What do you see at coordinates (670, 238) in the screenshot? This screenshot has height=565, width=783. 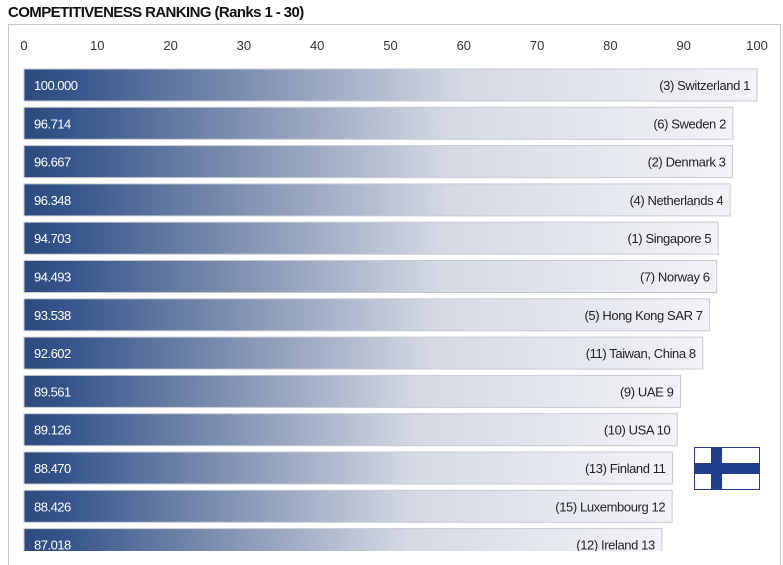 I see `bar-category-label: (1) Singapore 5` at bounding box center [670, 238].